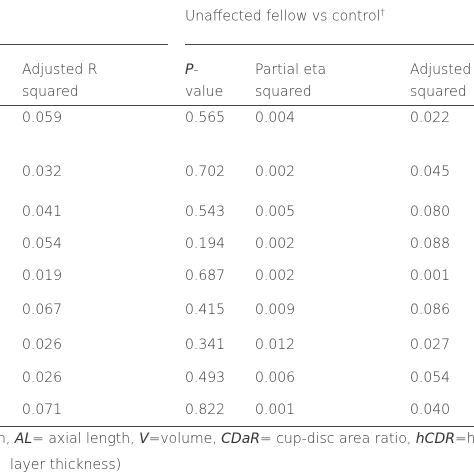 This screenshot has height=474, width=474. I want to click on header-text: value, so click(204, 92).